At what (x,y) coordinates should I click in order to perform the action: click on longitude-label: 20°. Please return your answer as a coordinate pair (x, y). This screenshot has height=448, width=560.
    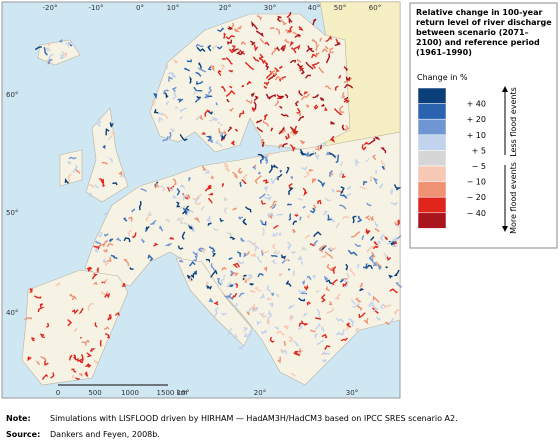
    Looking at the image, I should click on (260, 393).